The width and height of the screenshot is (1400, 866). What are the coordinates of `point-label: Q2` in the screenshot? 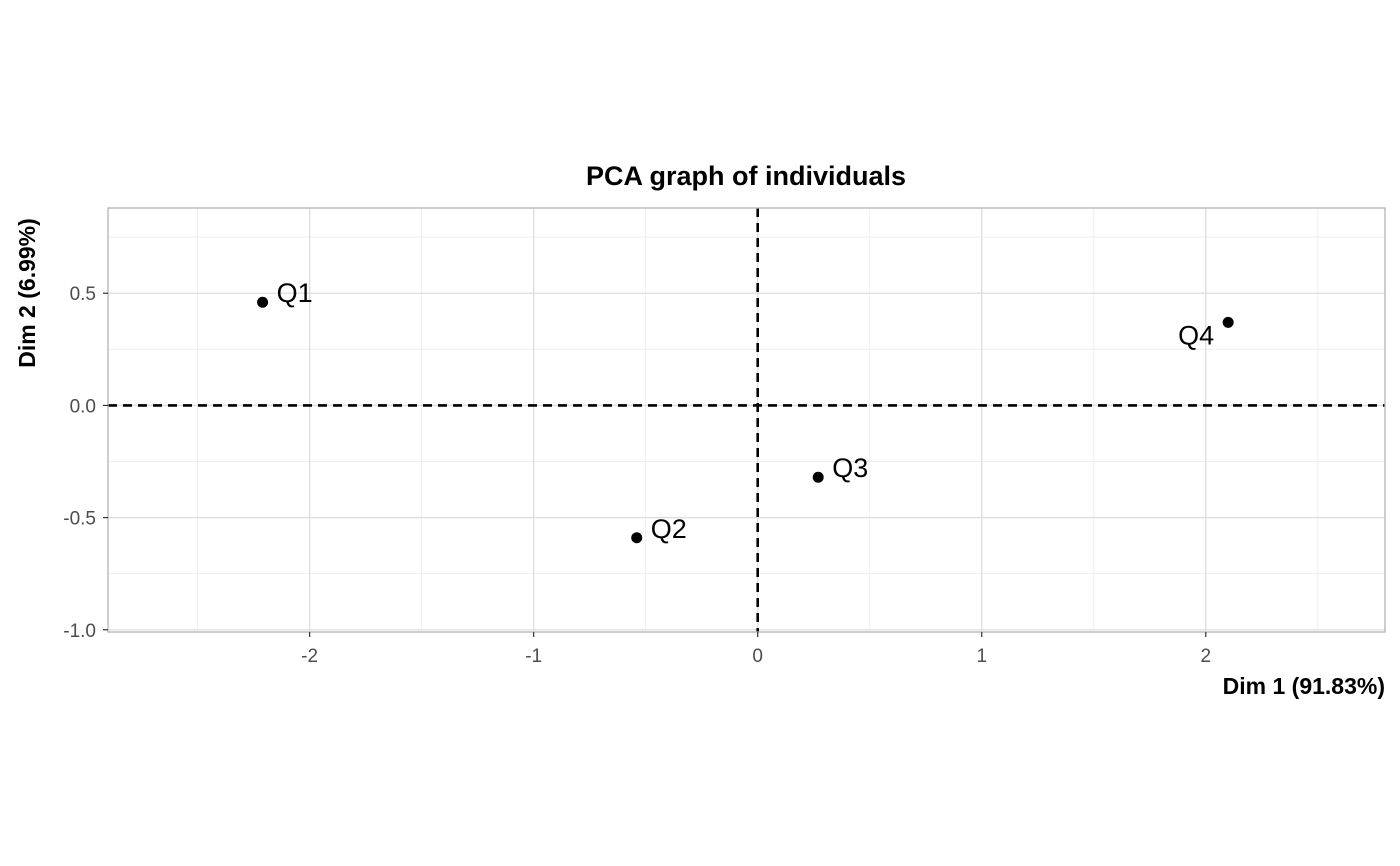 It's located at (669, 529).